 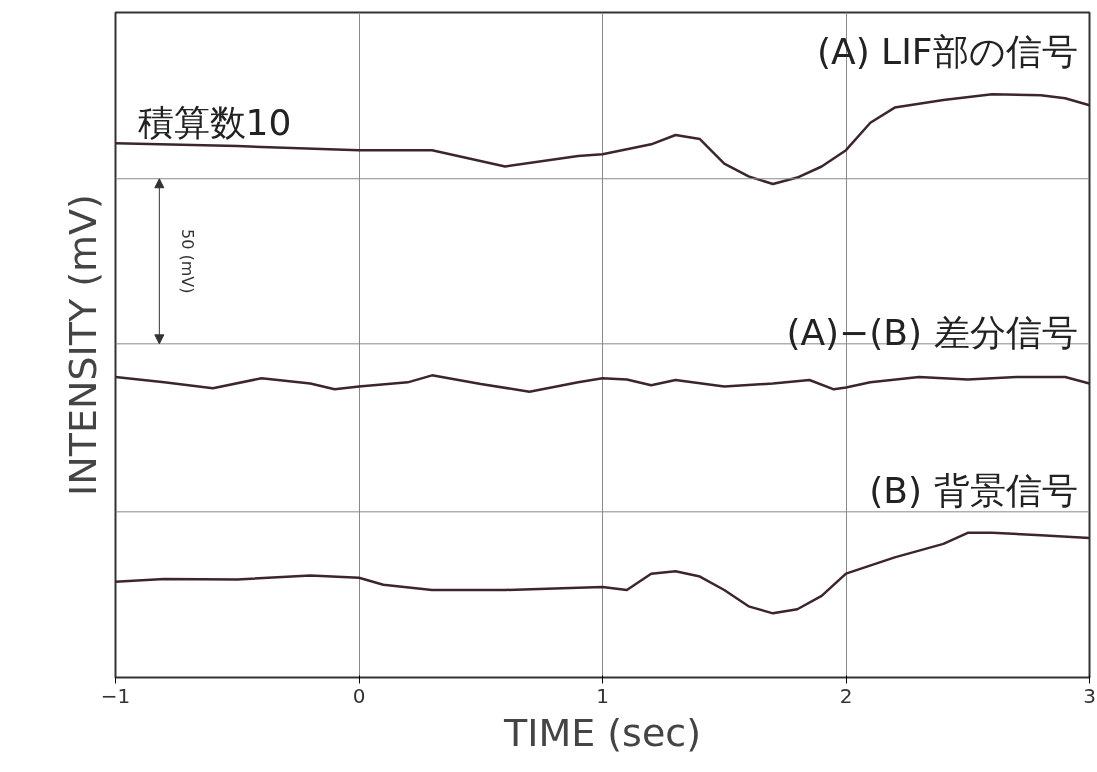 What do you see at coordinates (115, 695) in the screenshot?
I see `x-tick-label: −1` at bounding box center [115, 695].